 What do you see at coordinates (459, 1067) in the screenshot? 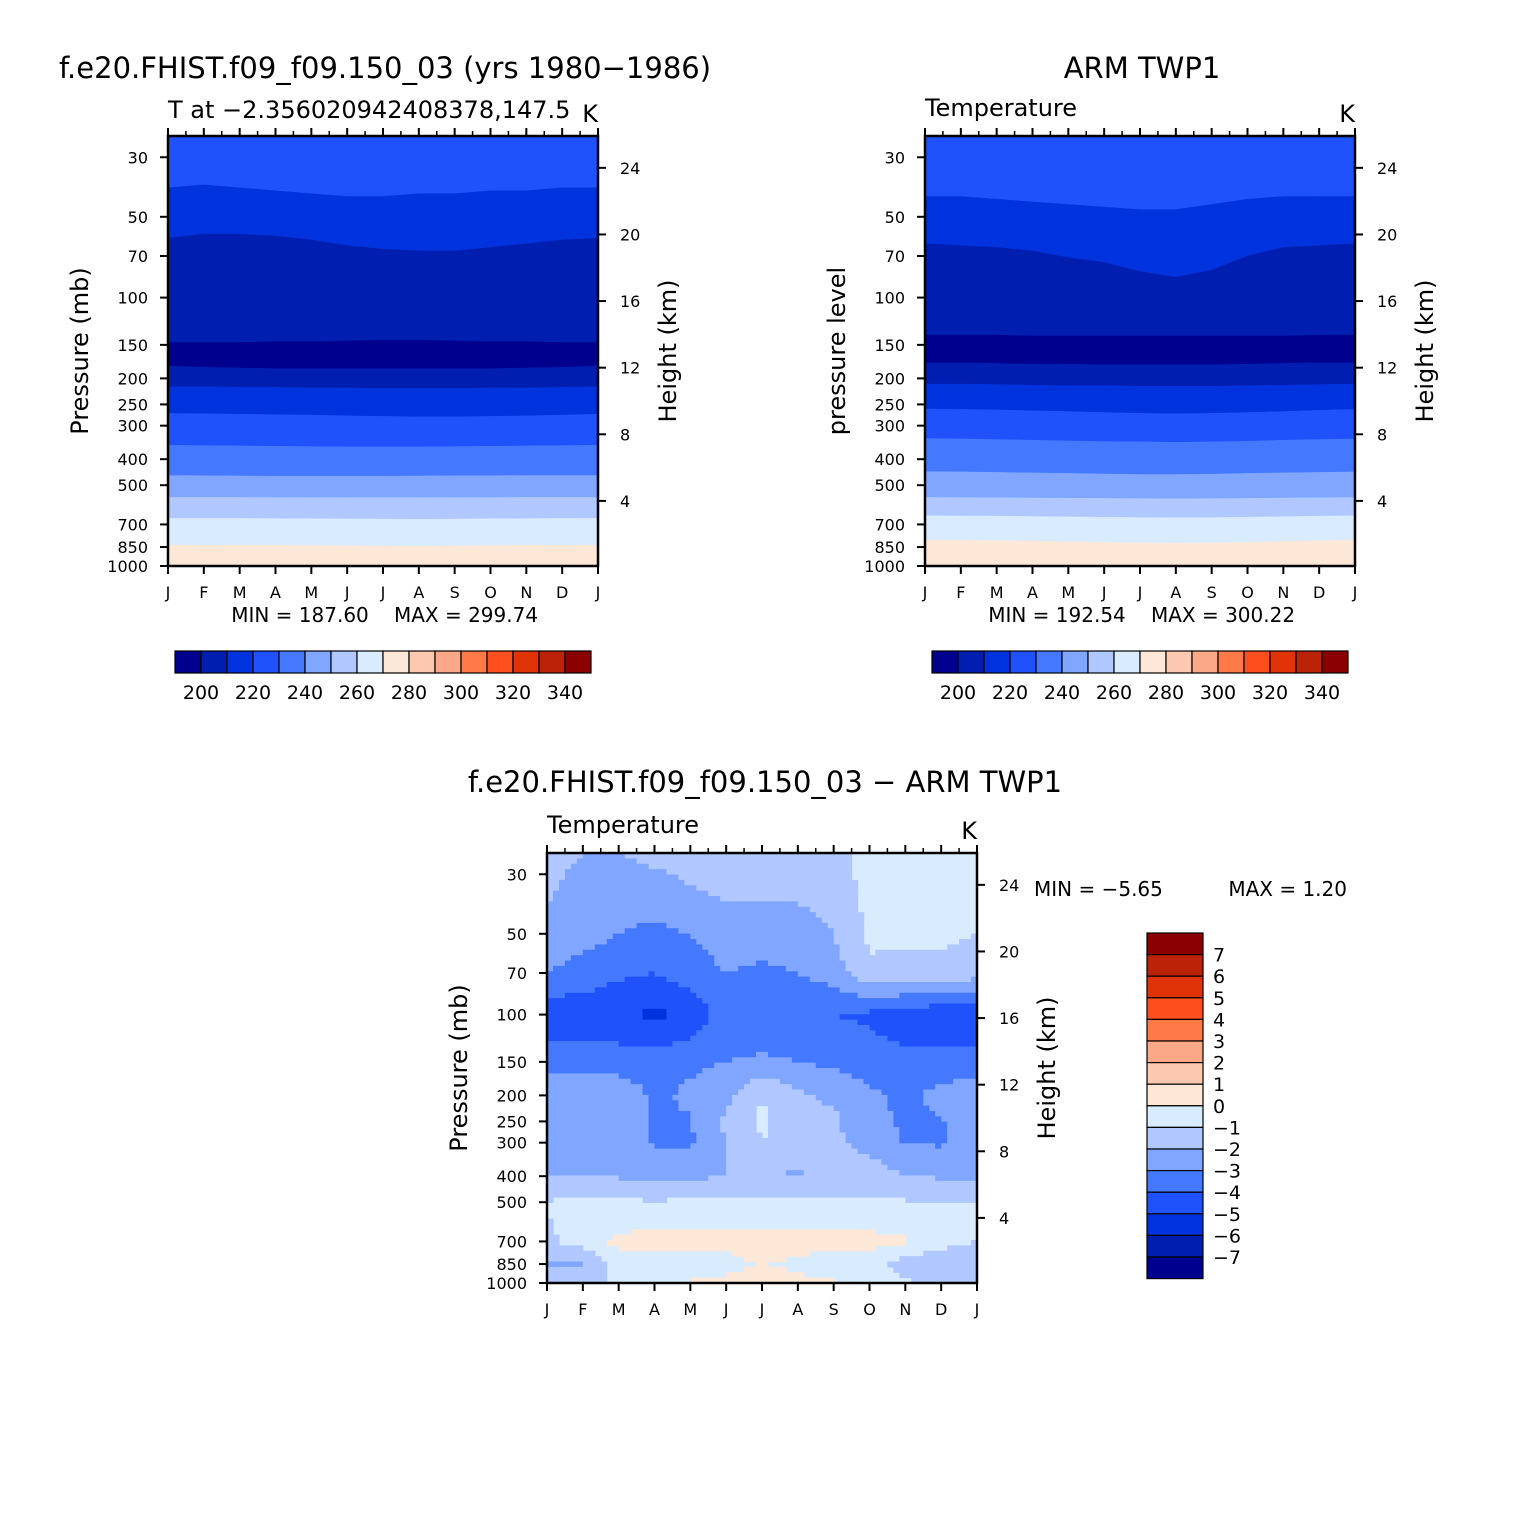
I see `panel-diff-ylabel: Pressure (mb)` at bounding box center [459, 1067].